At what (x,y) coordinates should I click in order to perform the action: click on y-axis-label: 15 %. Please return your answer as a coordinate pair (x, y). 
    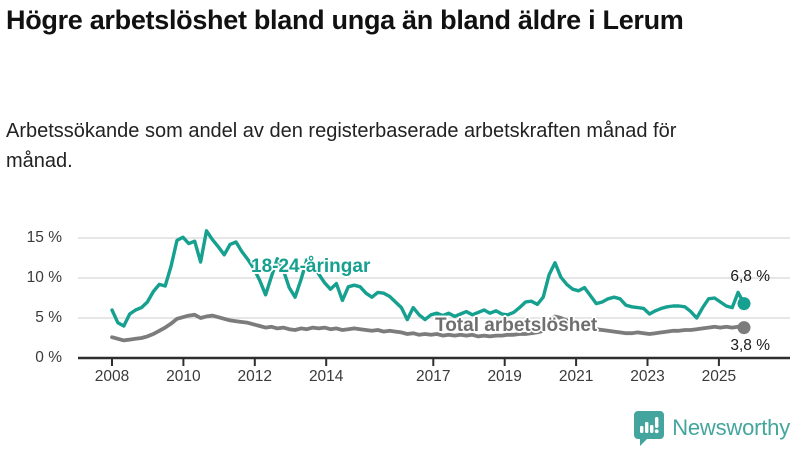
    Looking at the image, I should click on (44, 237).